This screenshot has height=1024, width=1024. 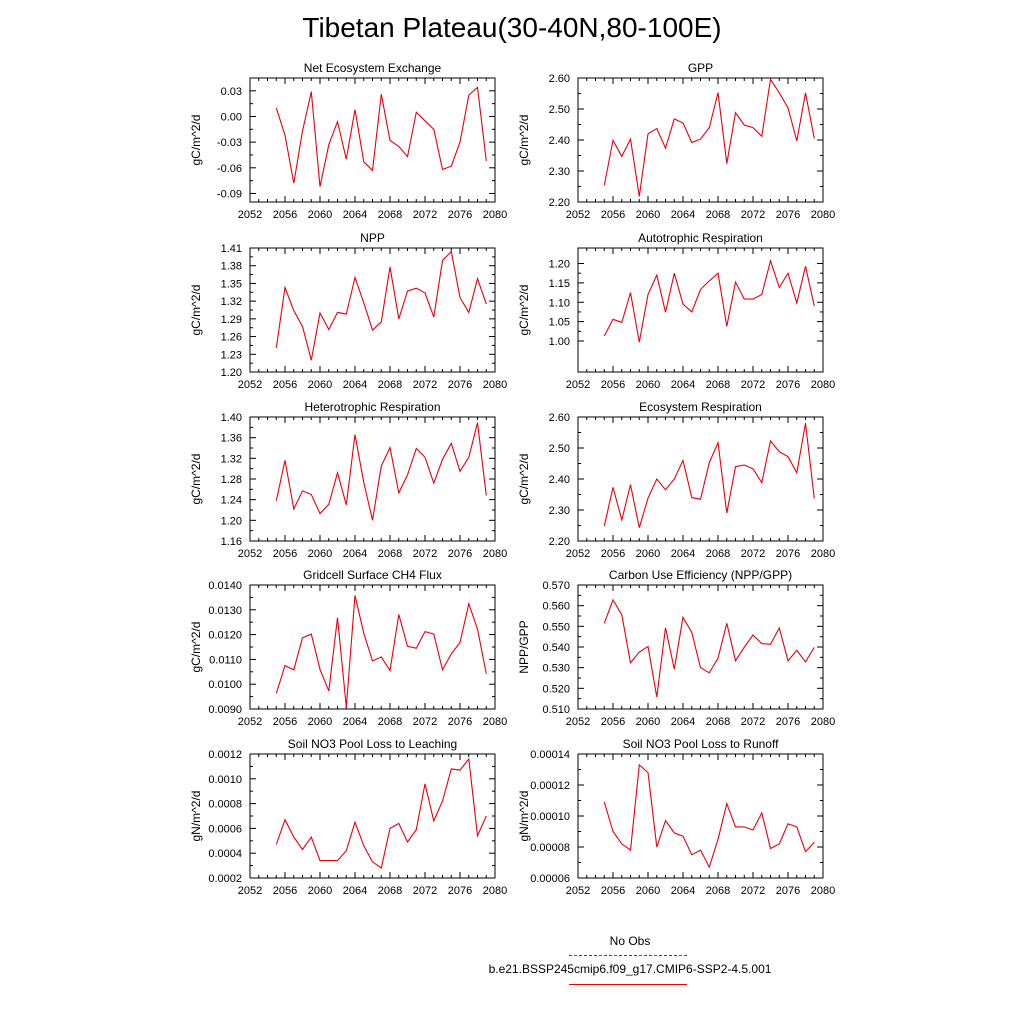 I want to click on y-tick-label: 0.0002, so click(x=225, y=879).